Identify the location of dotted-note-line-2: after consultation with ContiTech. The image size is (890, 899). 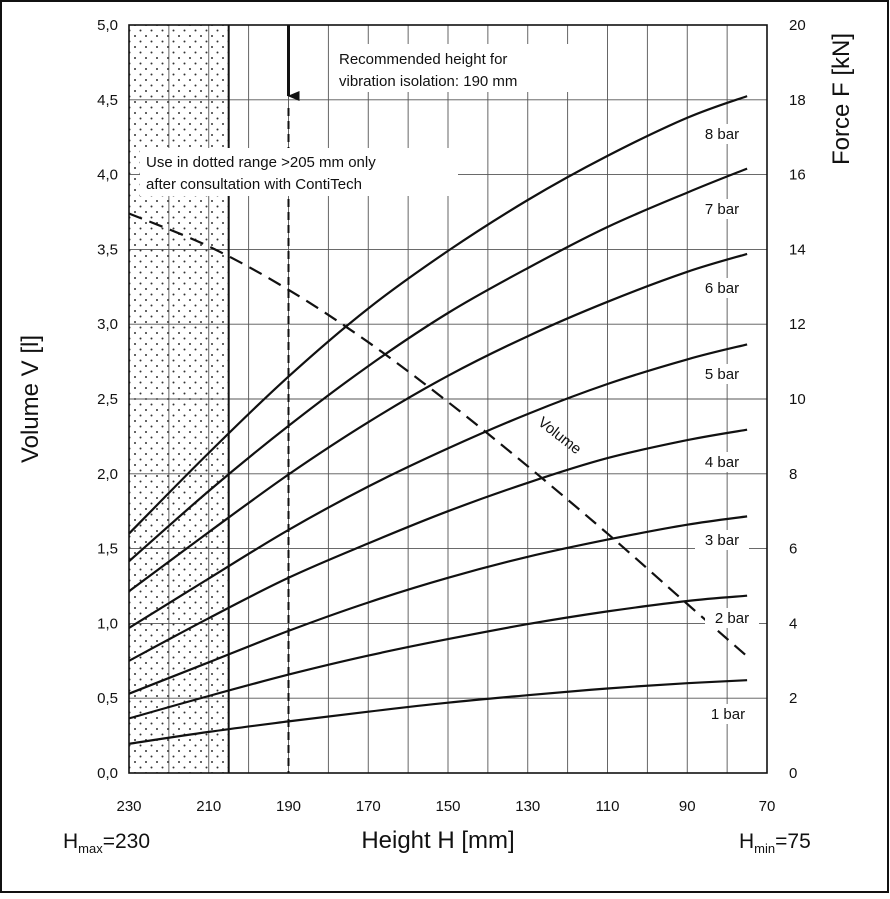
(254, 184).